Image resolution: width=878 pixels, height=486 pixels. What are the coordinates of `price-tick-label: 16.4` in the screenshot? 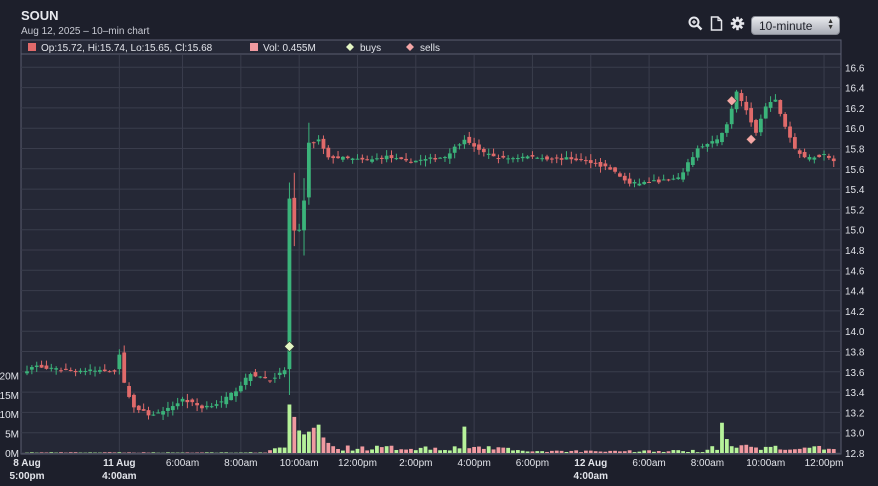 It's located at (855, 89).